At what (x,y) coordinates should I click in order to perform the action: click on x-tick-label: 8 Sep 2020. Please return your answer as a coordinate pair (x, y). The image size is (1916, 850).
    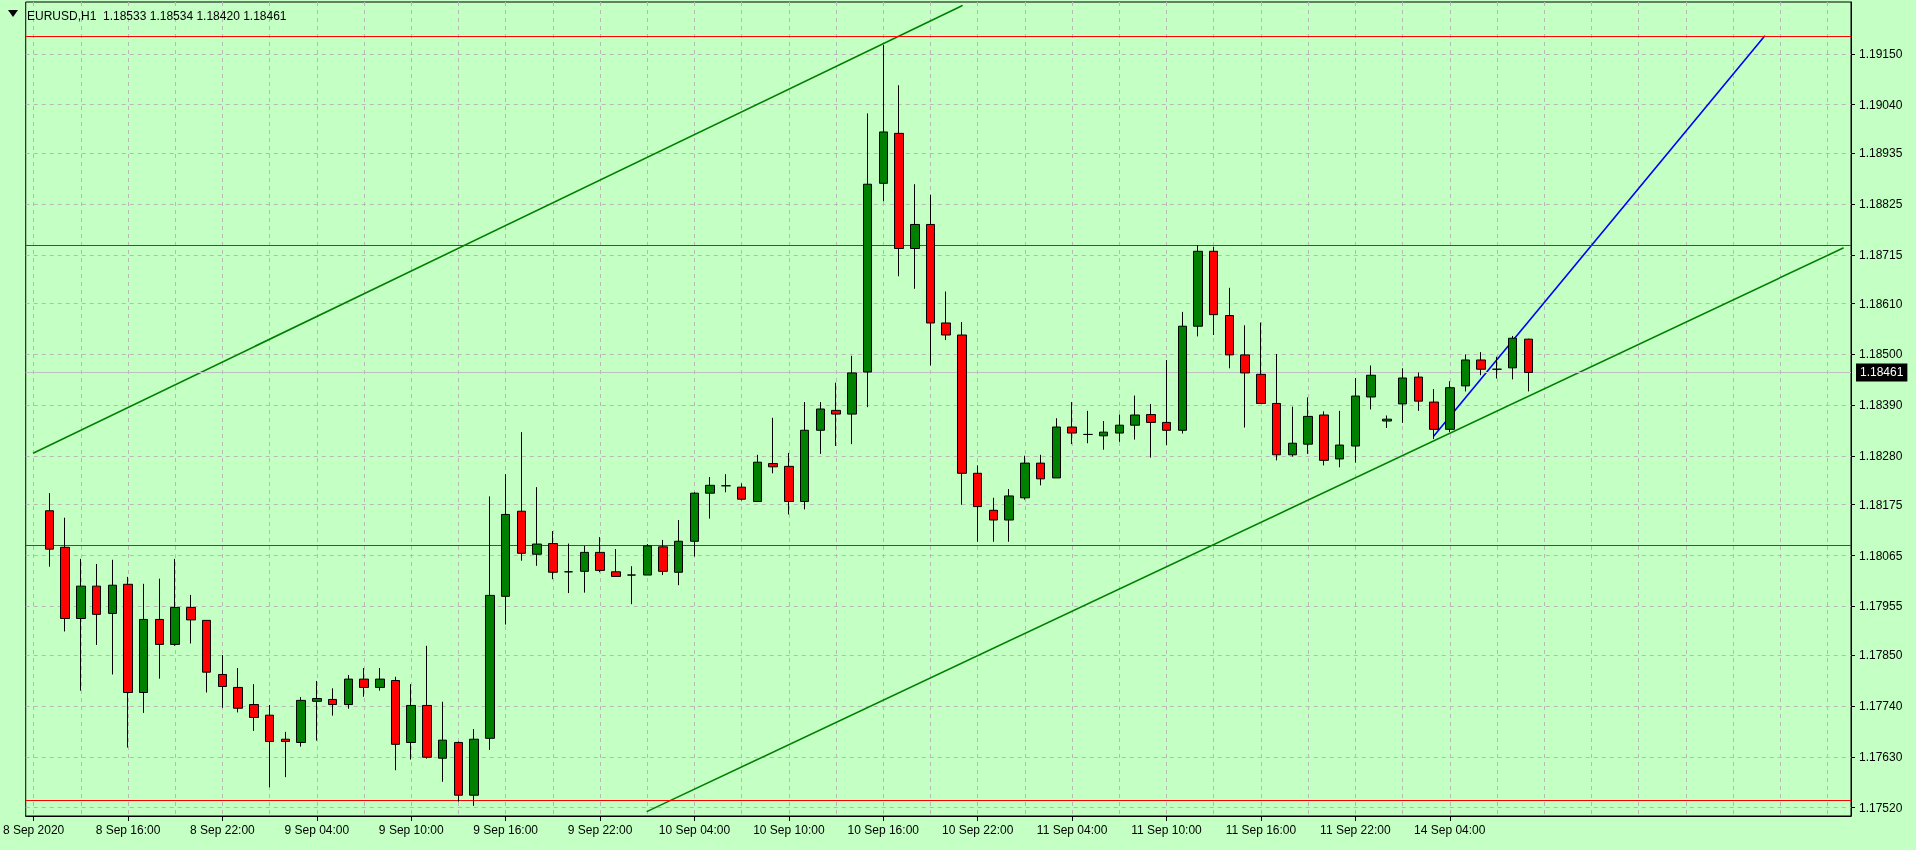
    Looking at the image, I should click on (33, 830).